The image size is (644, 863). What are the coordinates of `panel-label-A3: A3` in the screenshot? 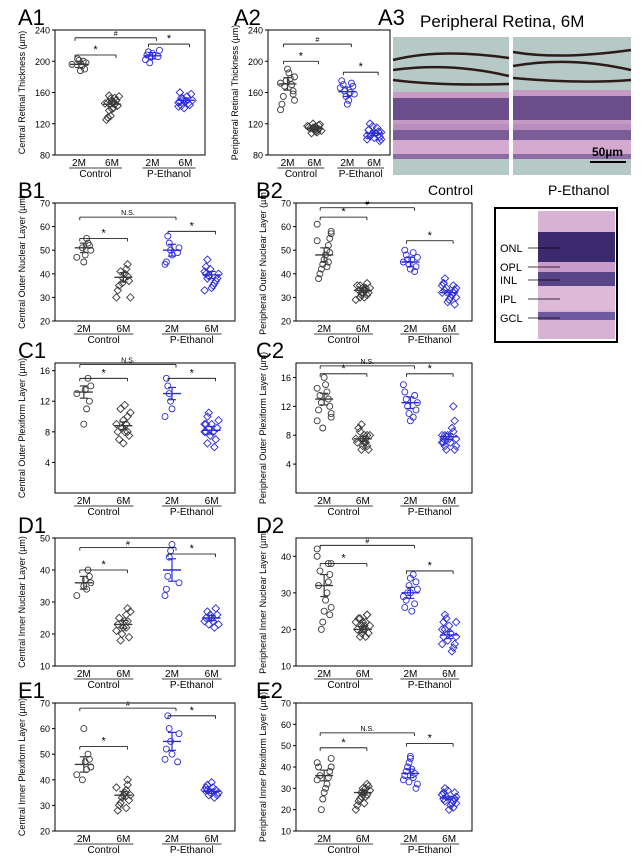 It's located at (391, 17).